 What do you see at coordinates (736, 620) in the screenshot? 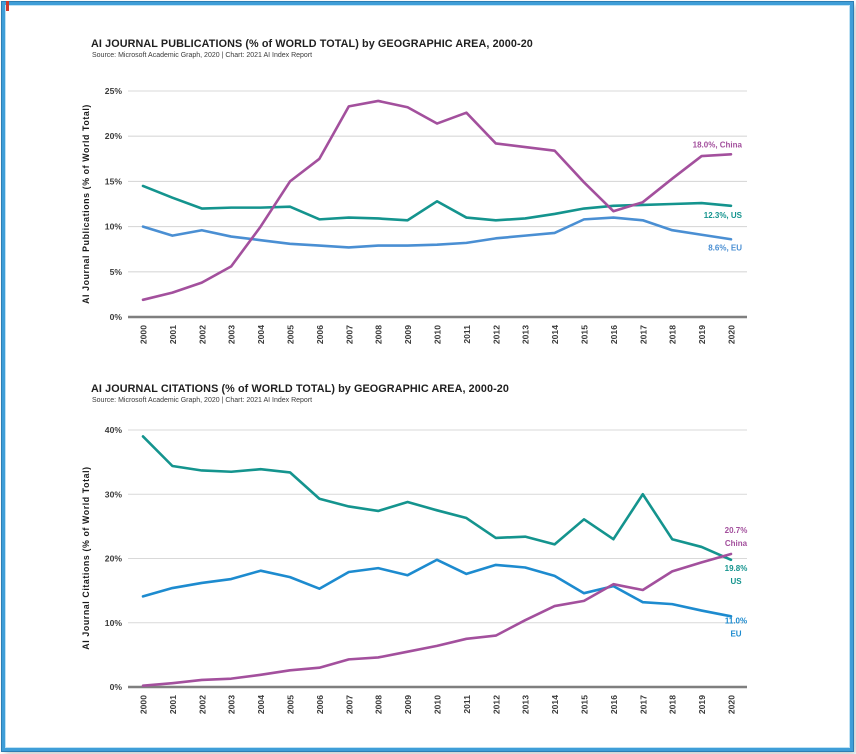
I see `end-label-eu: 11.0%` at bounding box center [736, 620].